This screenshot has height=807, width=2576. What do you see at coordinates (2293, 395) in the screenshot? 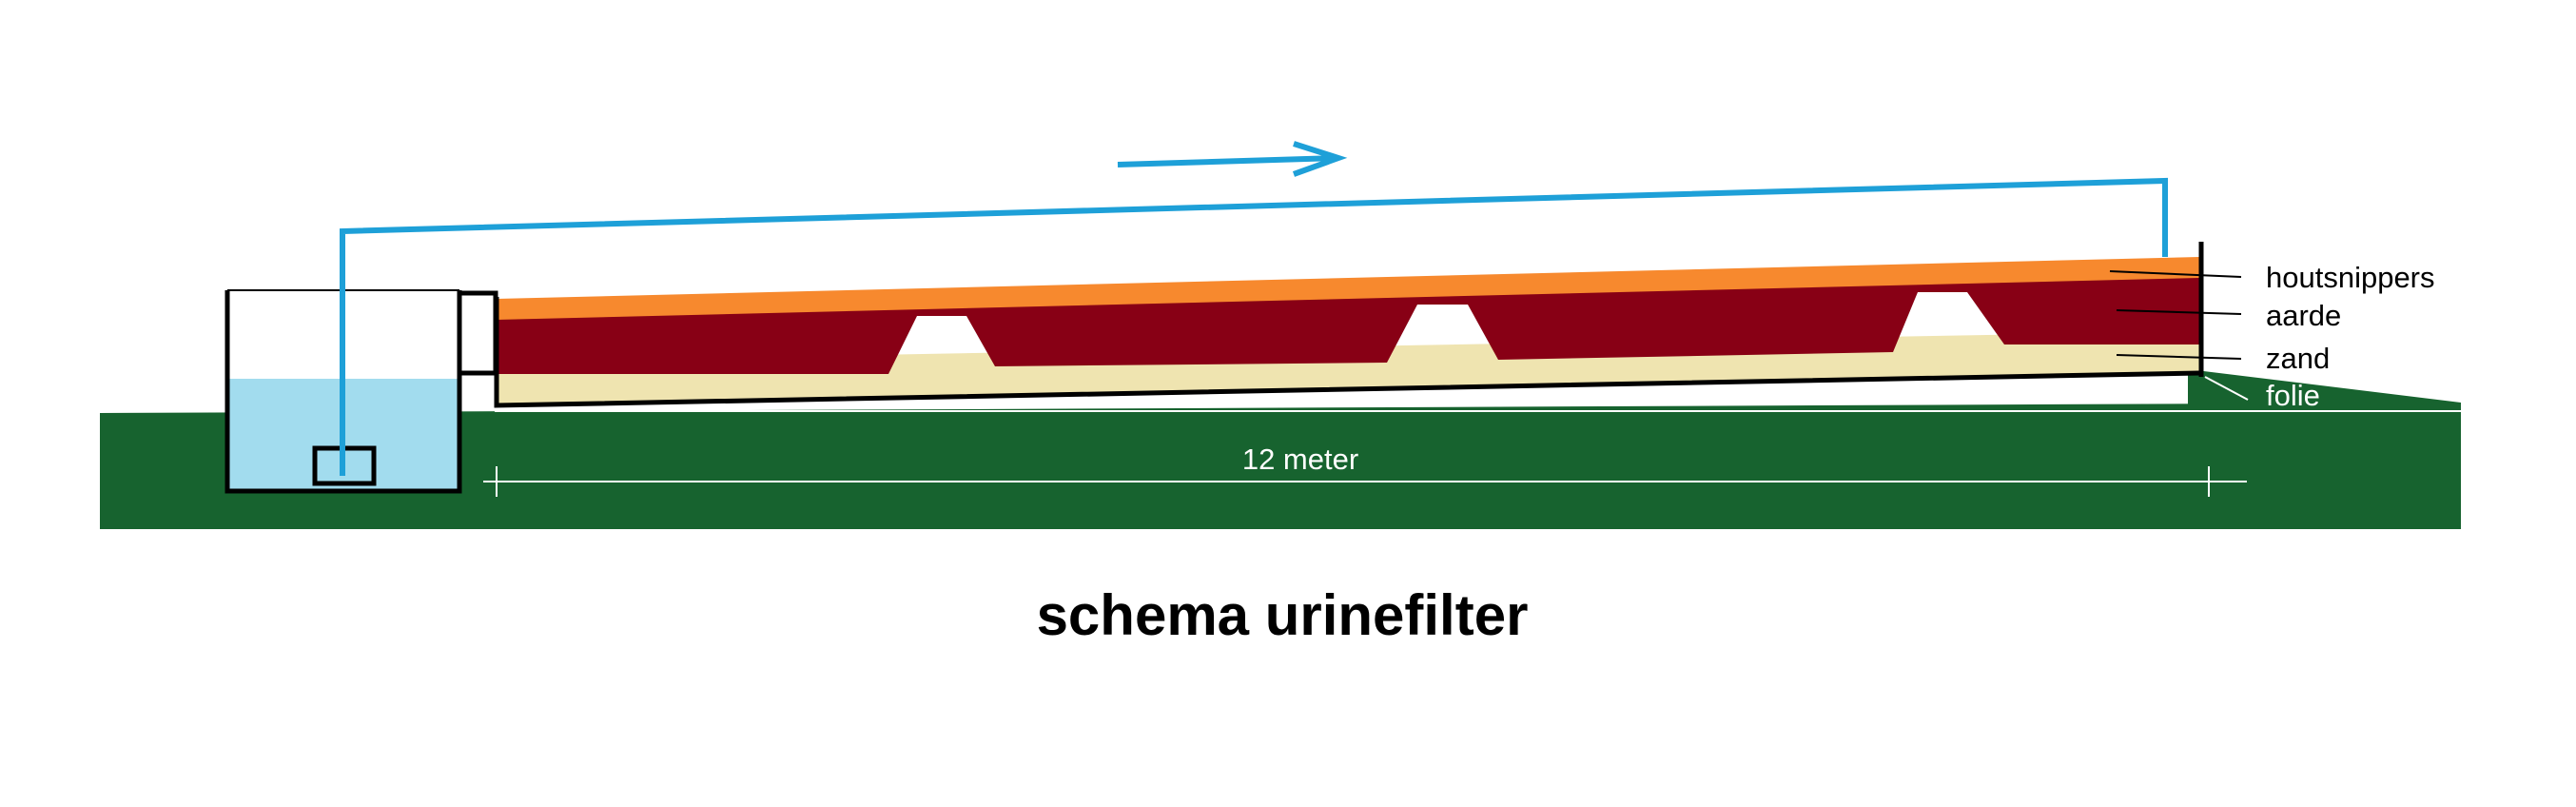
I see `label-foil: folie` at bounding box center [2293, 395].